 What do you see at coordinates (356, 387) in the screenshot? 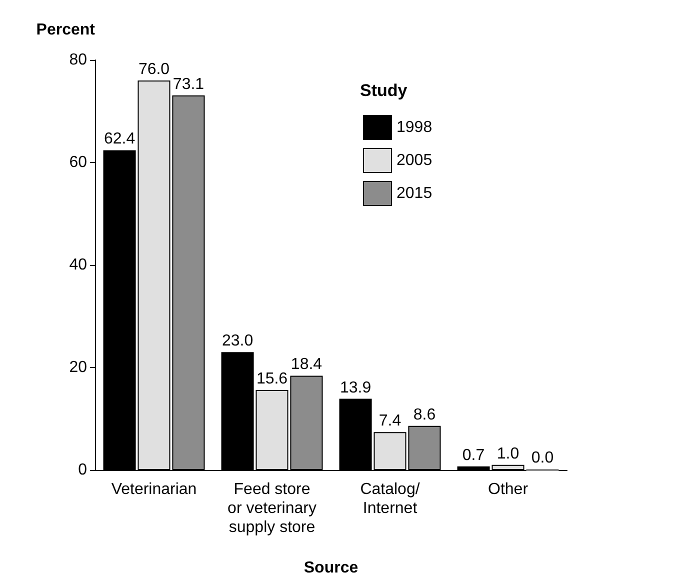
I see `data-label: 13.9` at bounding box center [356, 387].